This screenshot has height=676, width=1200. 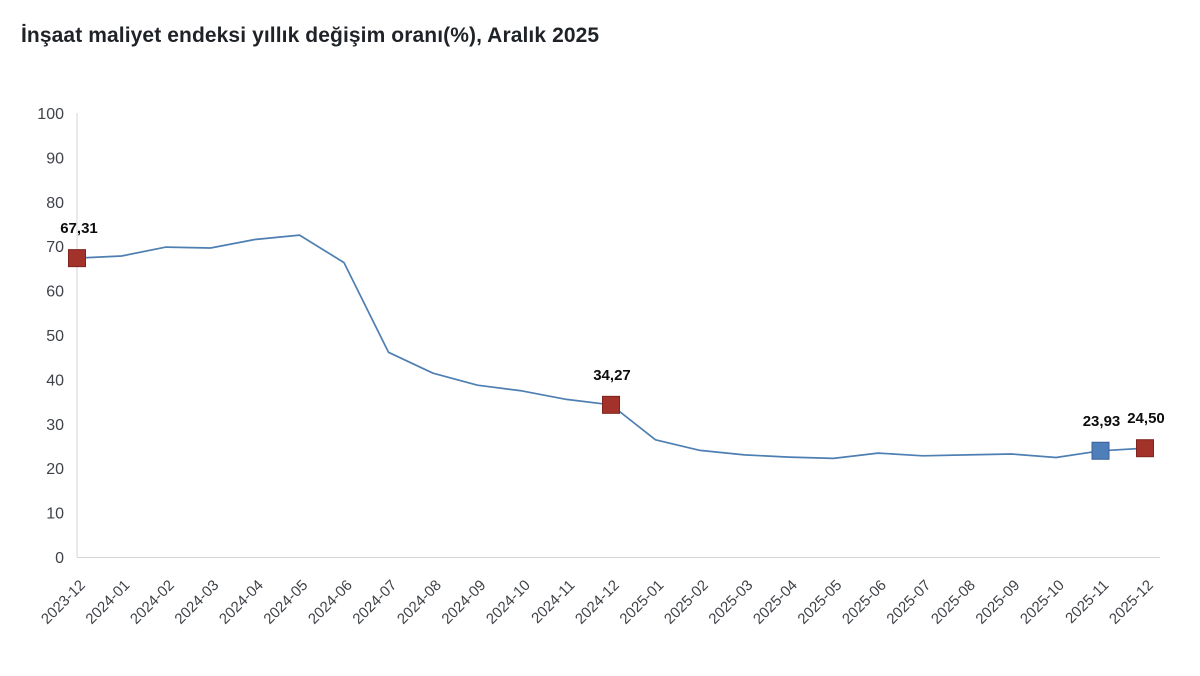 What do you see at coordinates (55, 292) in the screenshot?
I see `y-axis-tick-label: 60` at bounding box center [55, 292].